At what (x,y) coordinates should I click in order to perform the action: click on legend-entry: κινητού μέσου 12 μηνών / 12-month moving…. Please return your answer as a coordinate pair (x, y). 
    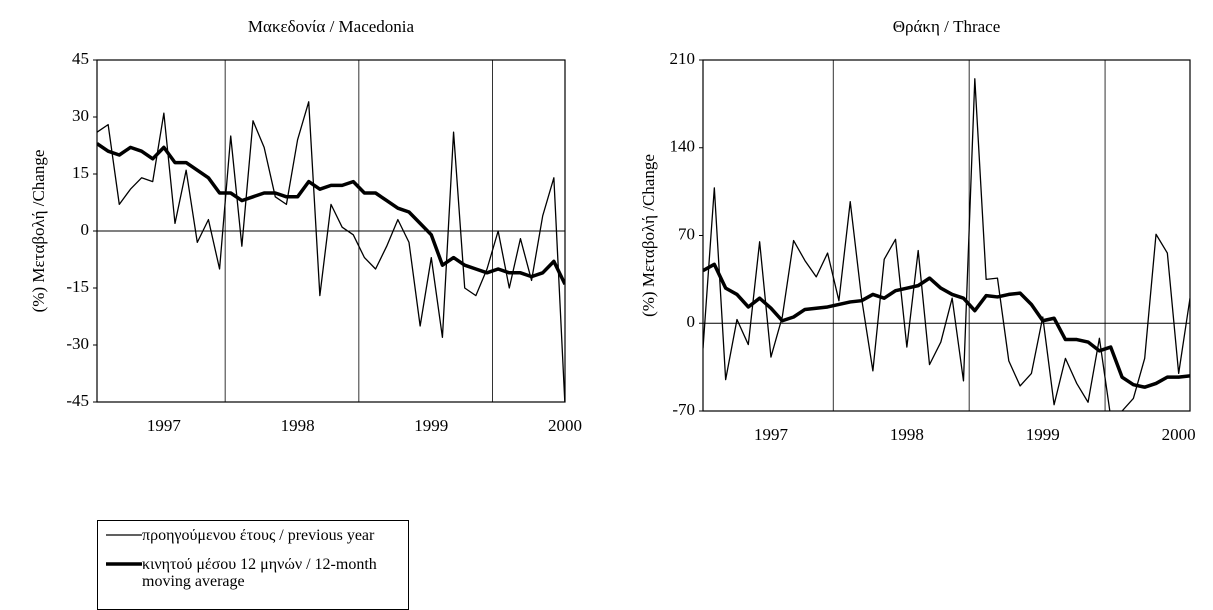
    Looking at the image, I should click on (253, 573).